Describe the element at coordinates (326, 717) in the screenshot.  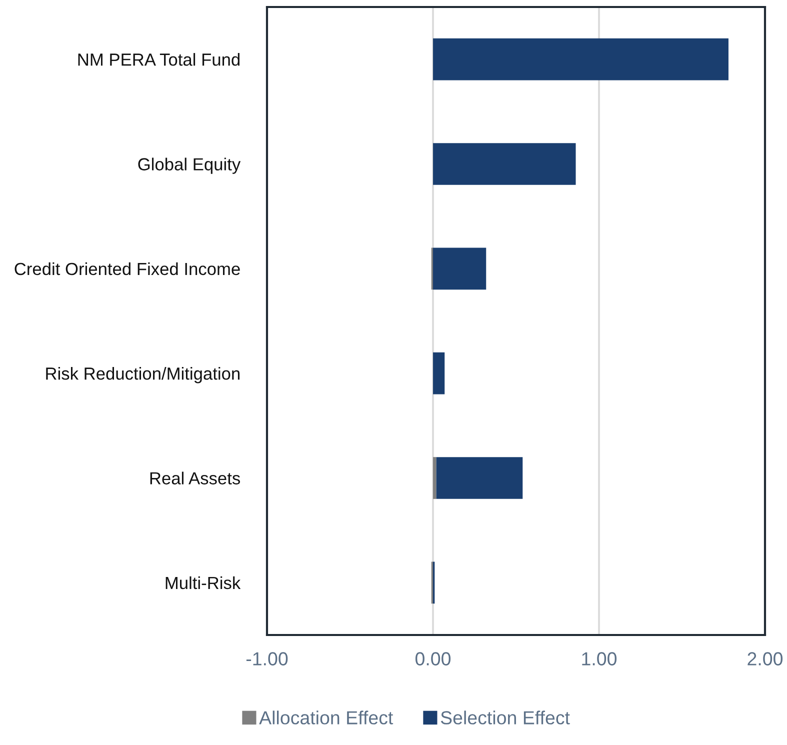
I see `legend-label: Allocation Effect` at that location.